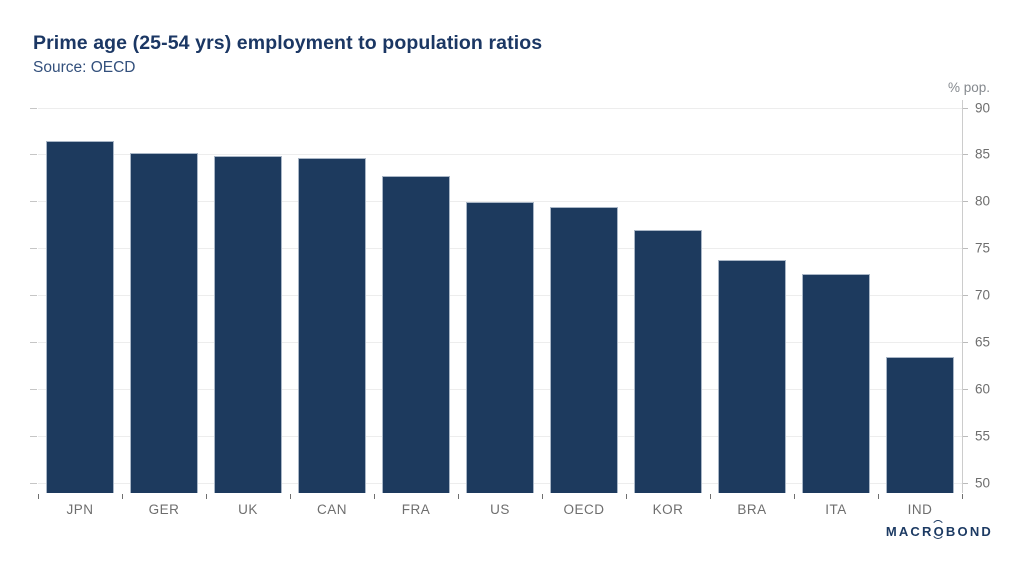  I want to click on x-category-label-uk: UK, so click(248, 509).